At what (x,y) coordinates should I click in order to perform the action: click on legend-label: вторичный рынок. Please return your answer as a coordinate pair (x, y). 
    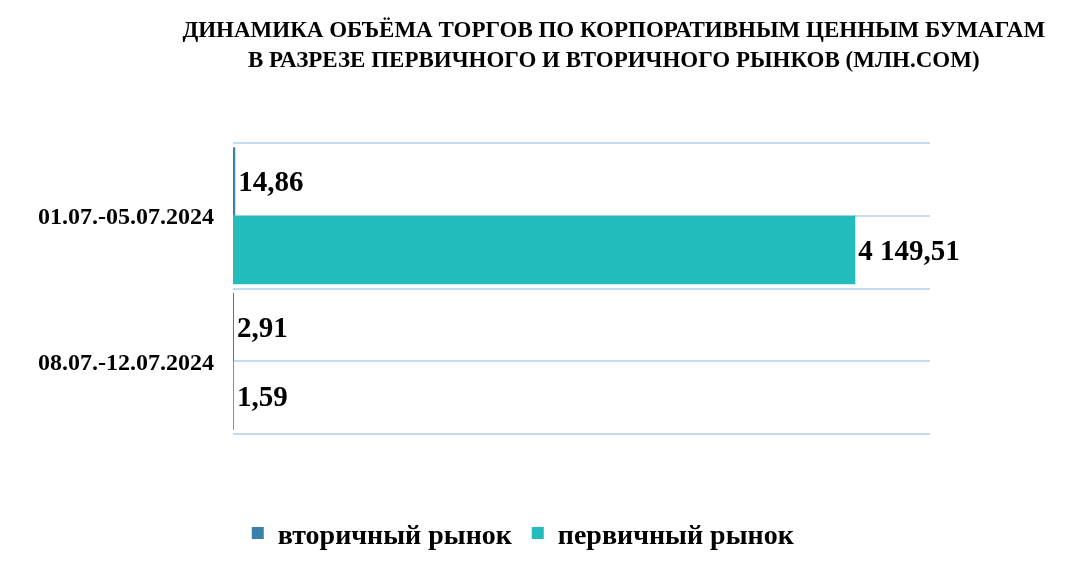
    Looking at the image, I should click on (395, 534).